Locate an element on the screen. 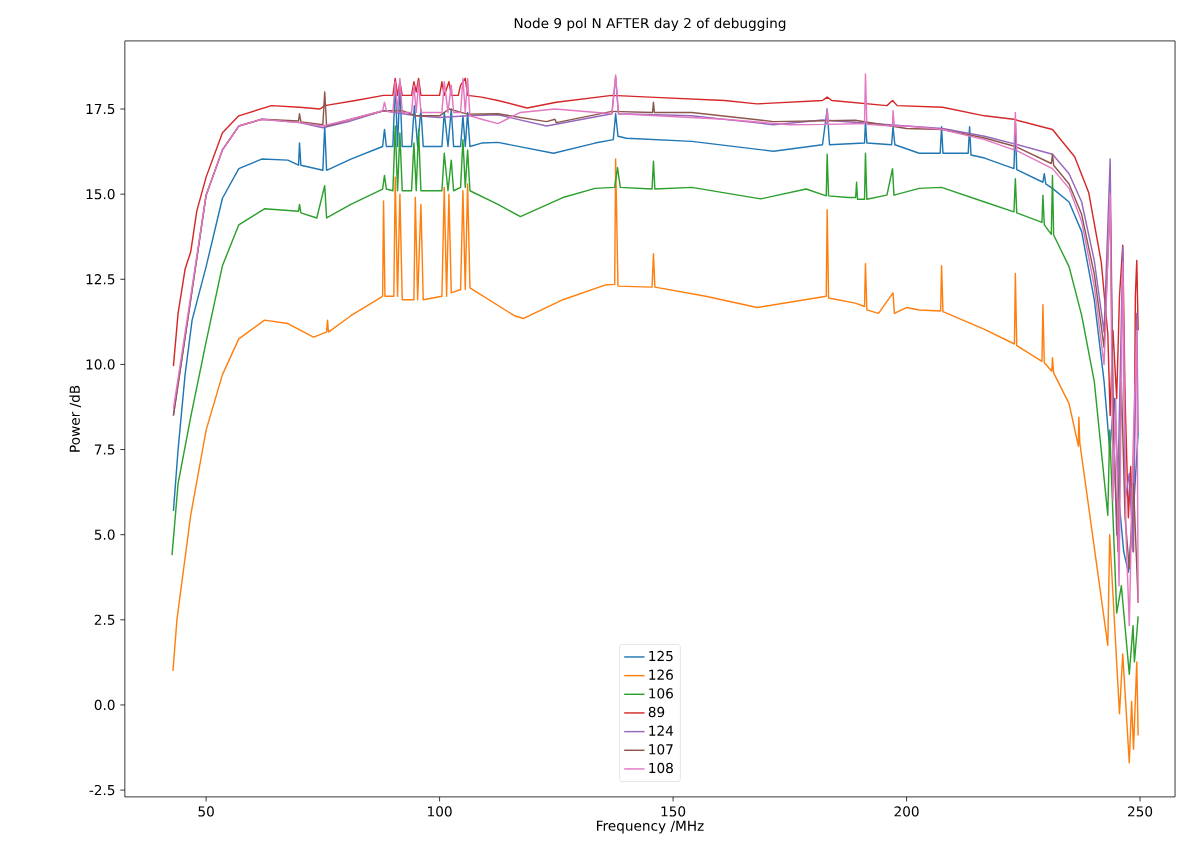  legend-label: 106 is located at coordinates (661, 693).